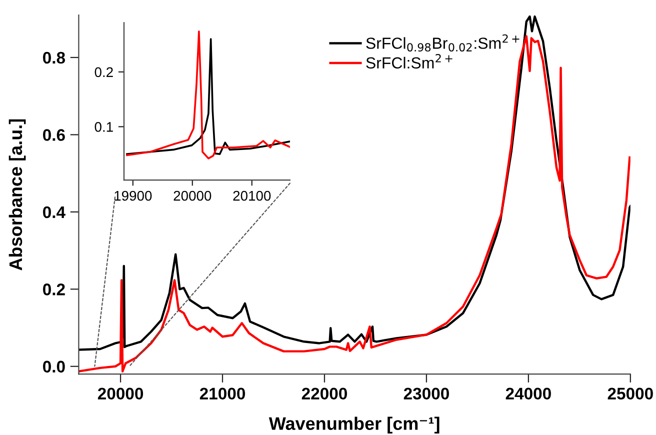 The width and height of the screenshot is (656, 435). I want to click on x-tick-label: 20100, so click(252, 195).